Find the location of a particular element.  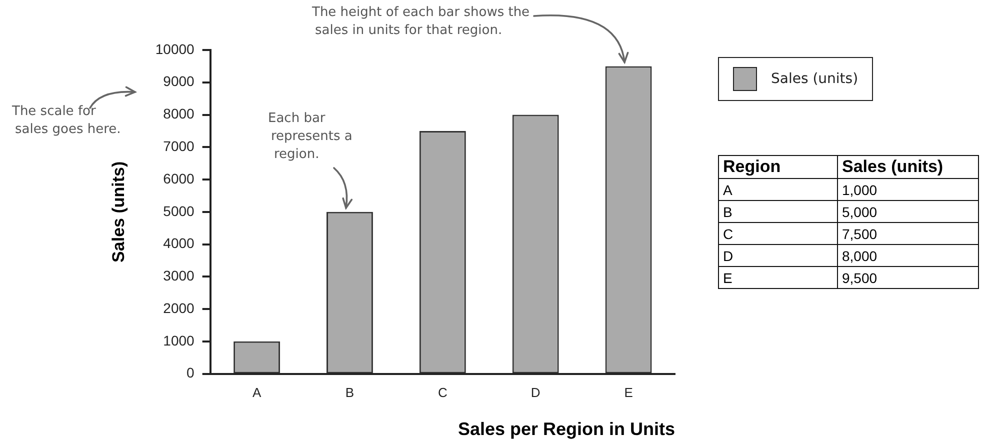

text: 1,000 is located at coordinates (908, 189).